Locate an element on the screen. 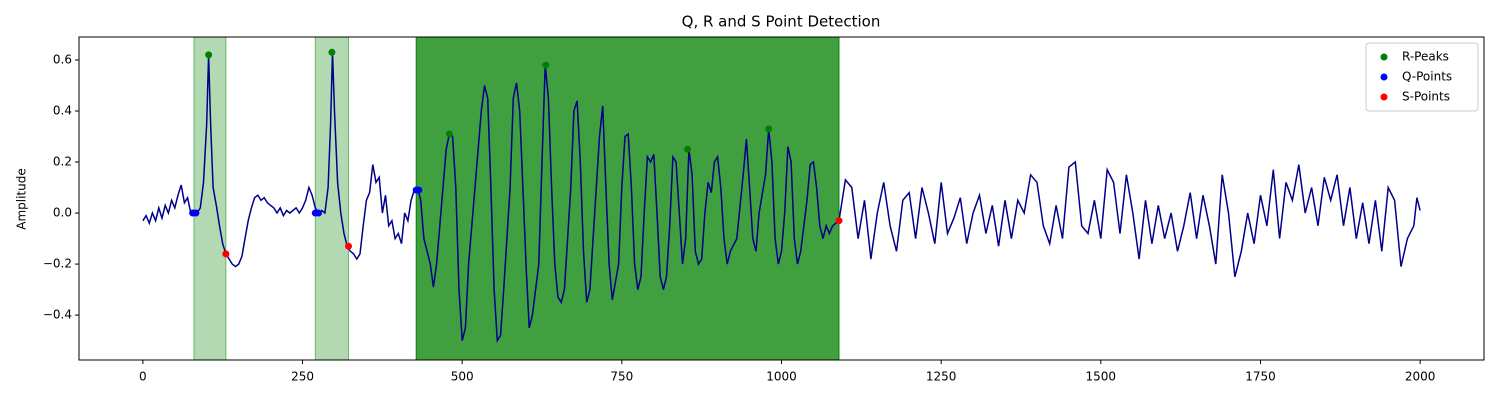  y-tick-label: −0.4 is located at coordinates (57, 315).